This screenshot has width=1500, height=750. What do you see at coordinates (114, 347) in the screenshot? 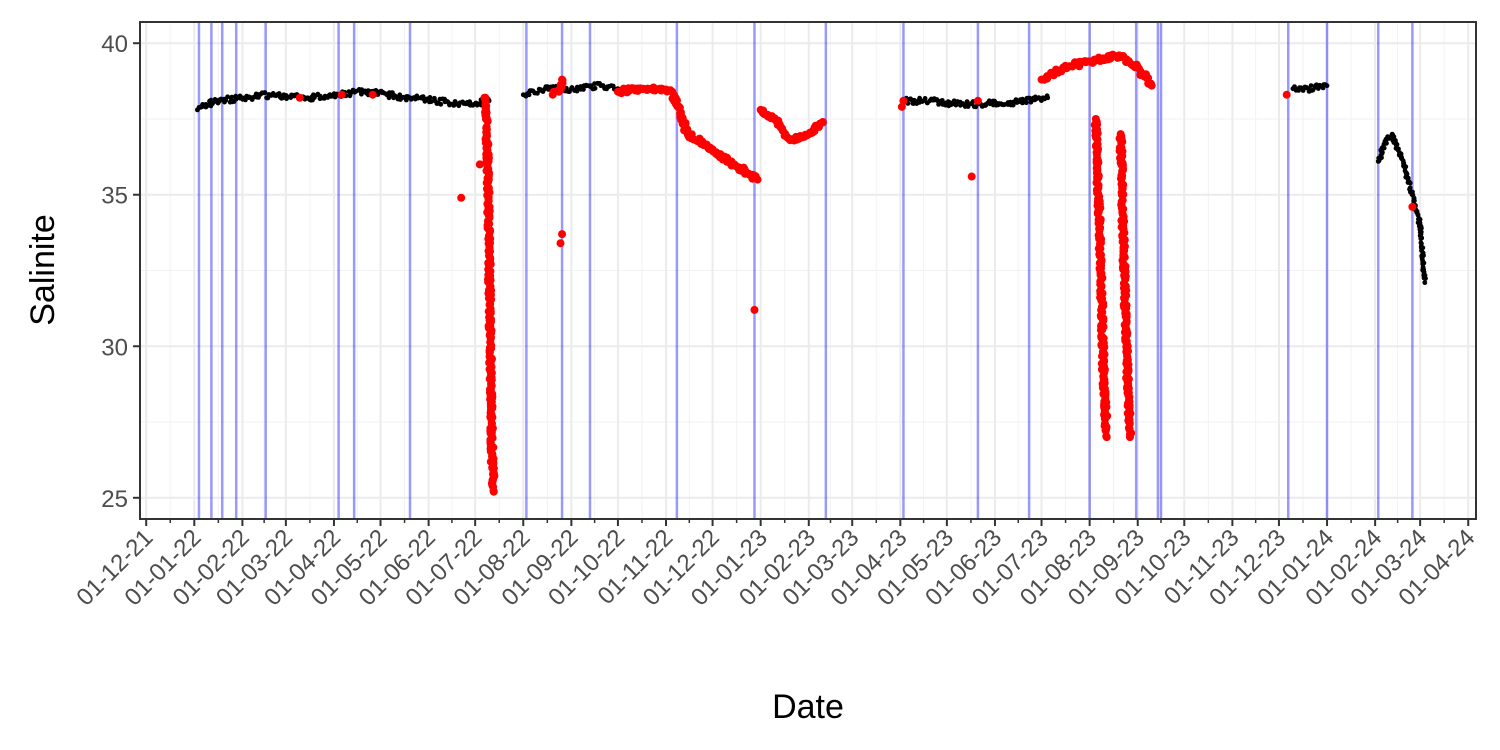
I see `y-tick-label: 30` at bounding box center [114, 347].